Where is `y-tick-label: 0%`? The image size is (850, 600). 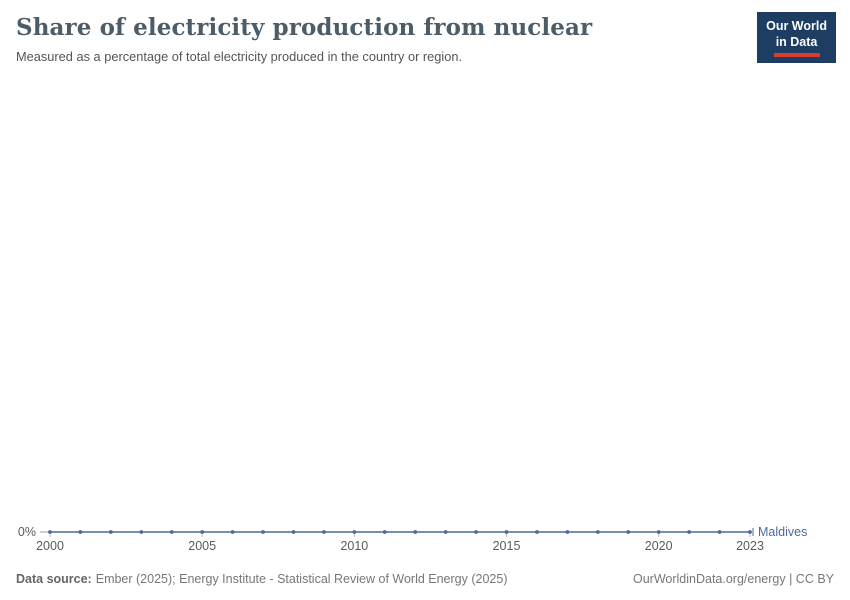 y-tick-label: 0% is located at coordinates (27, 532).